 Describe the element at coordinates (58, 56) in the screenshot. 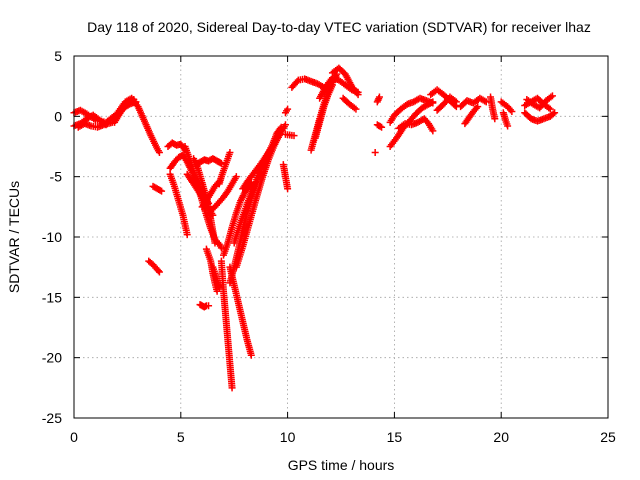

I see `y-tick-label: 5` at that location.